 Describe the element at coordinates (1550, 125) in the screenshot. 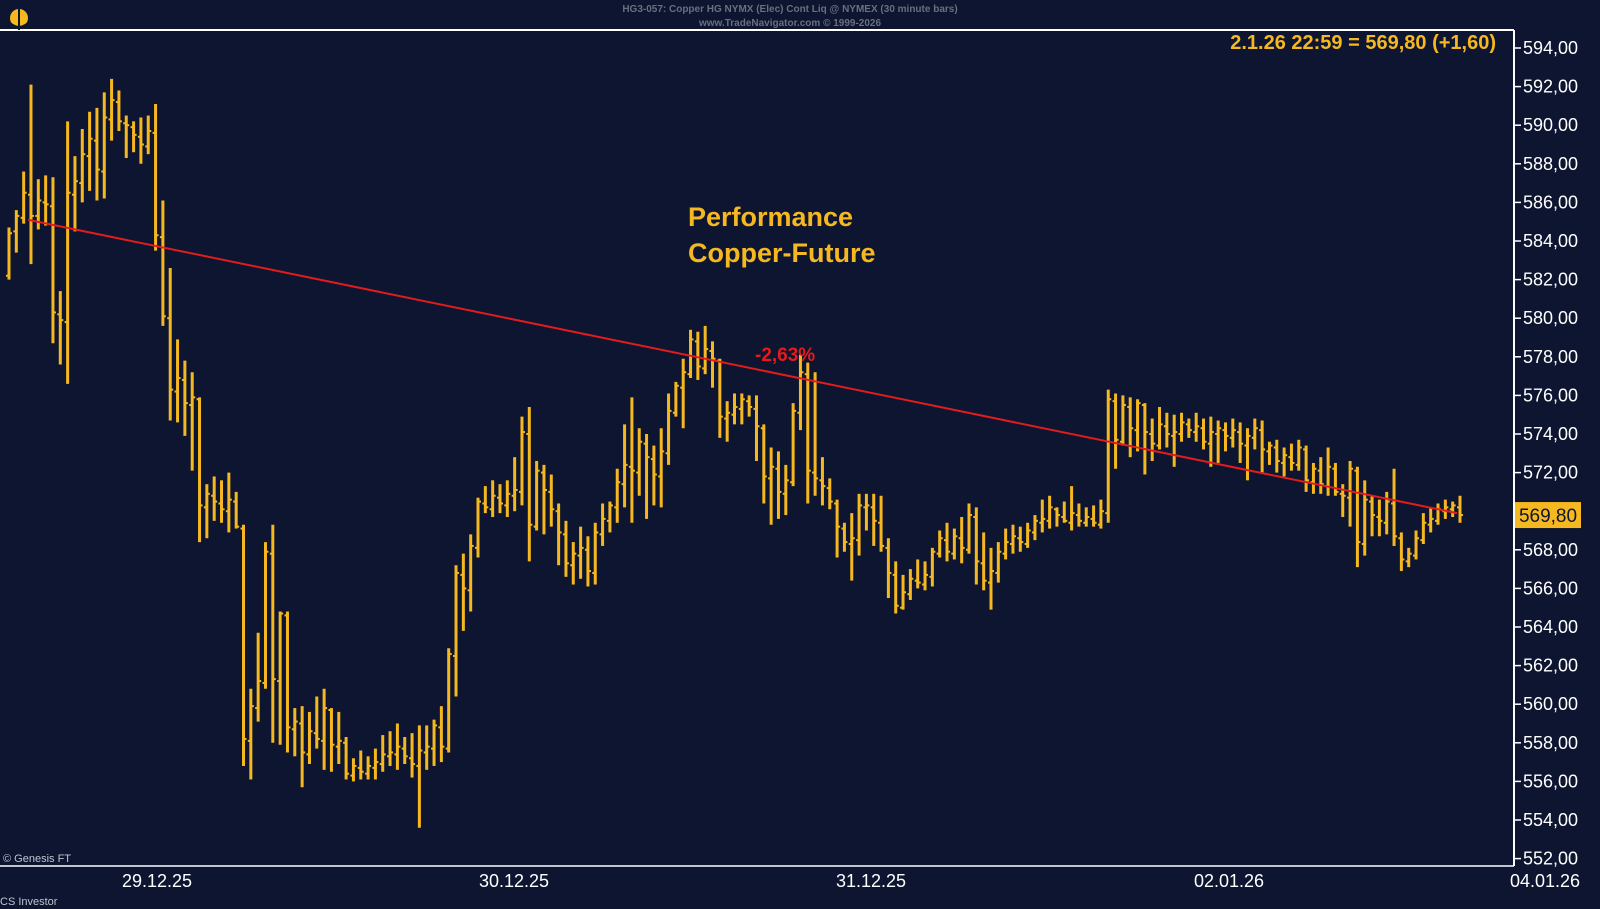

I see `y-tick-label: 590,00` at that location.